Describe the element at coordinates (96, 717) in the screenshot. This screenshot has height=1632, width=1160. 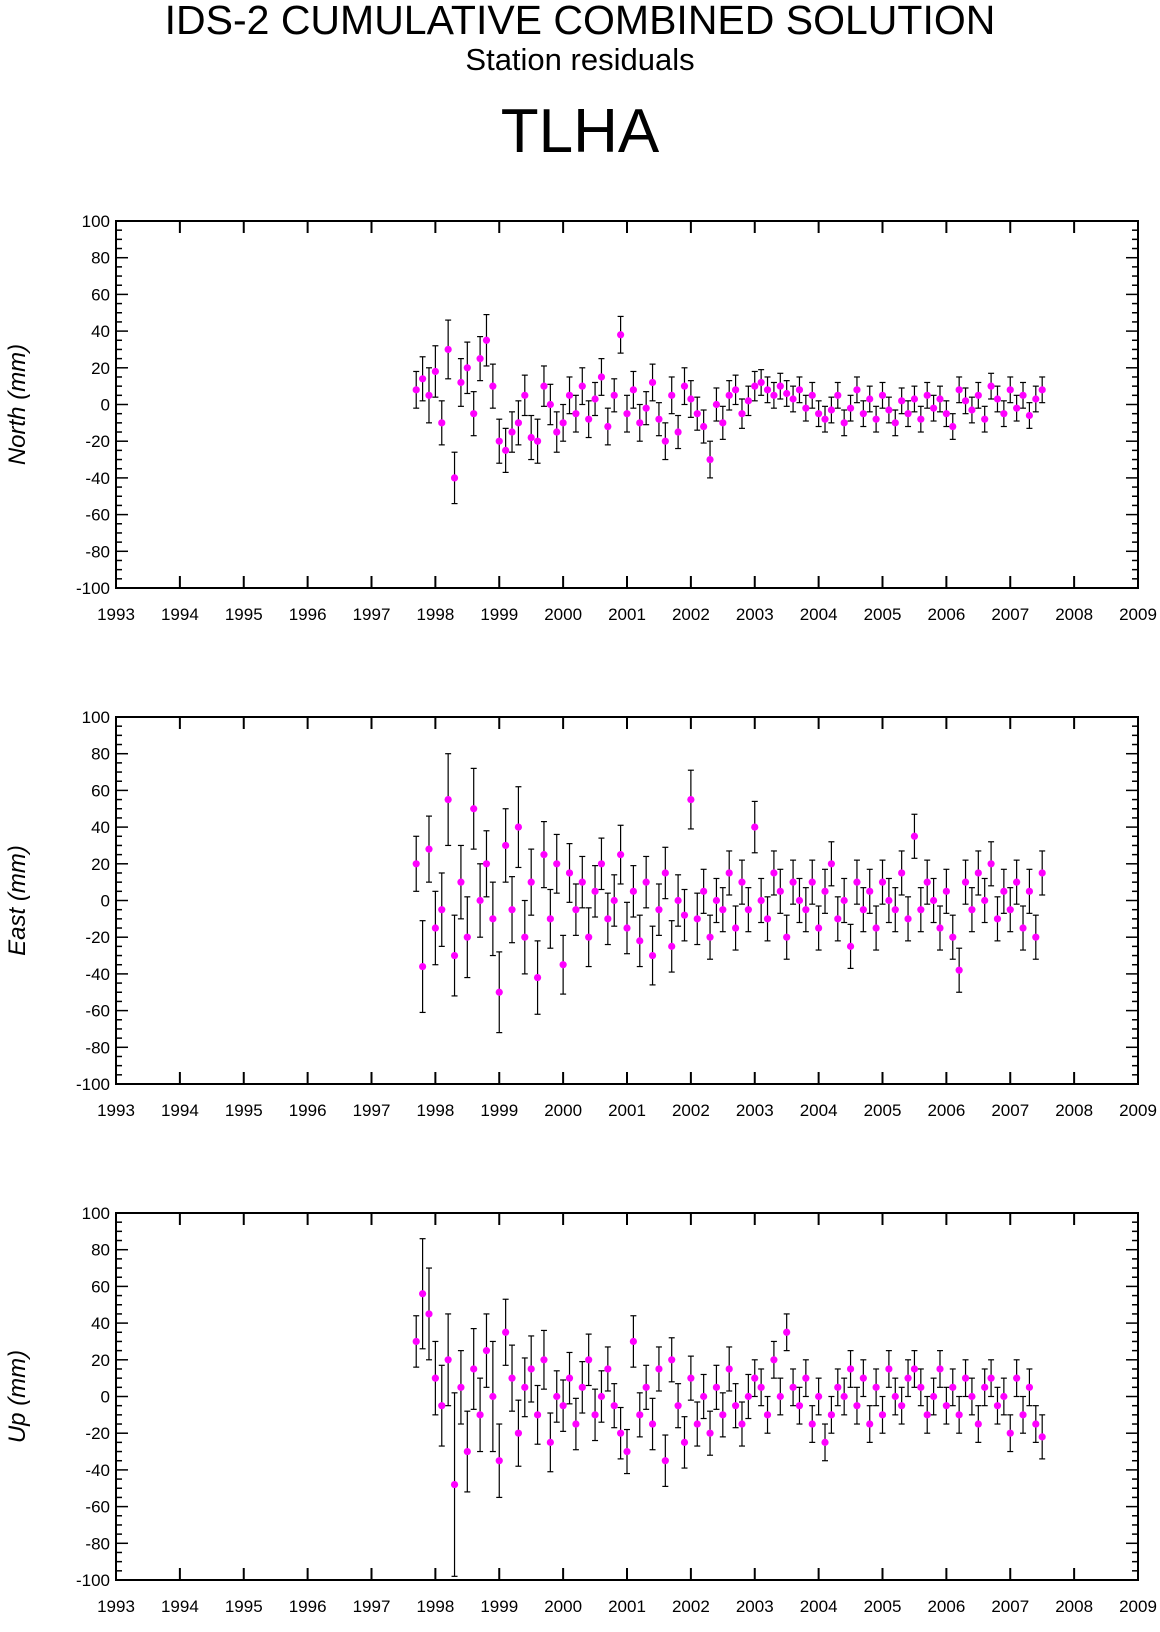
I see `east-y-tick-label: 100` at that location.